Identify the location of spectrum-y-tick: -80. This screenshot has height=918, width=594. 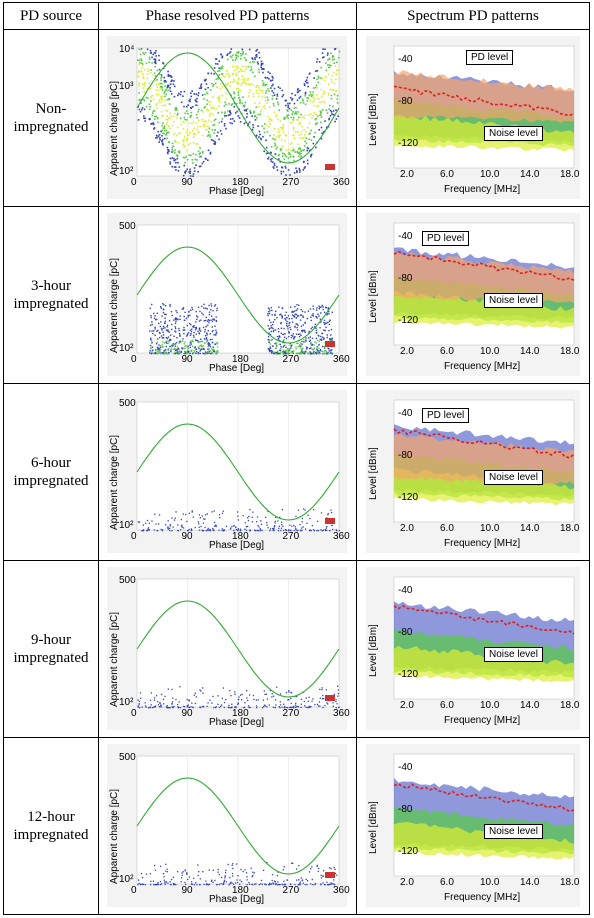
(405, 278).